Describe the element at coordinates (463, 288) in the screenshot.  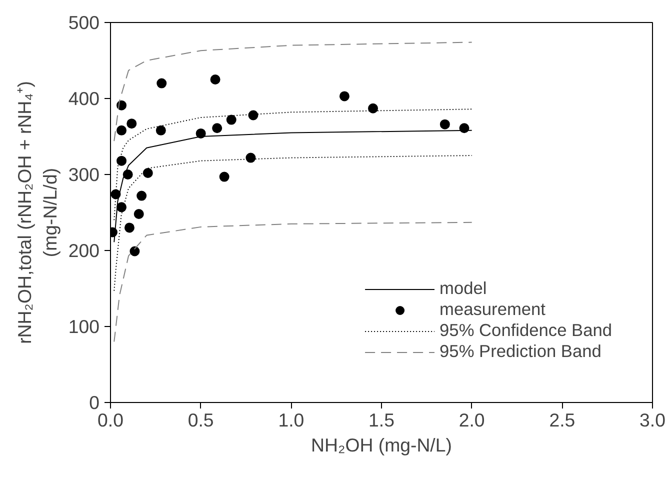
I see `legend-label: model` at that location.